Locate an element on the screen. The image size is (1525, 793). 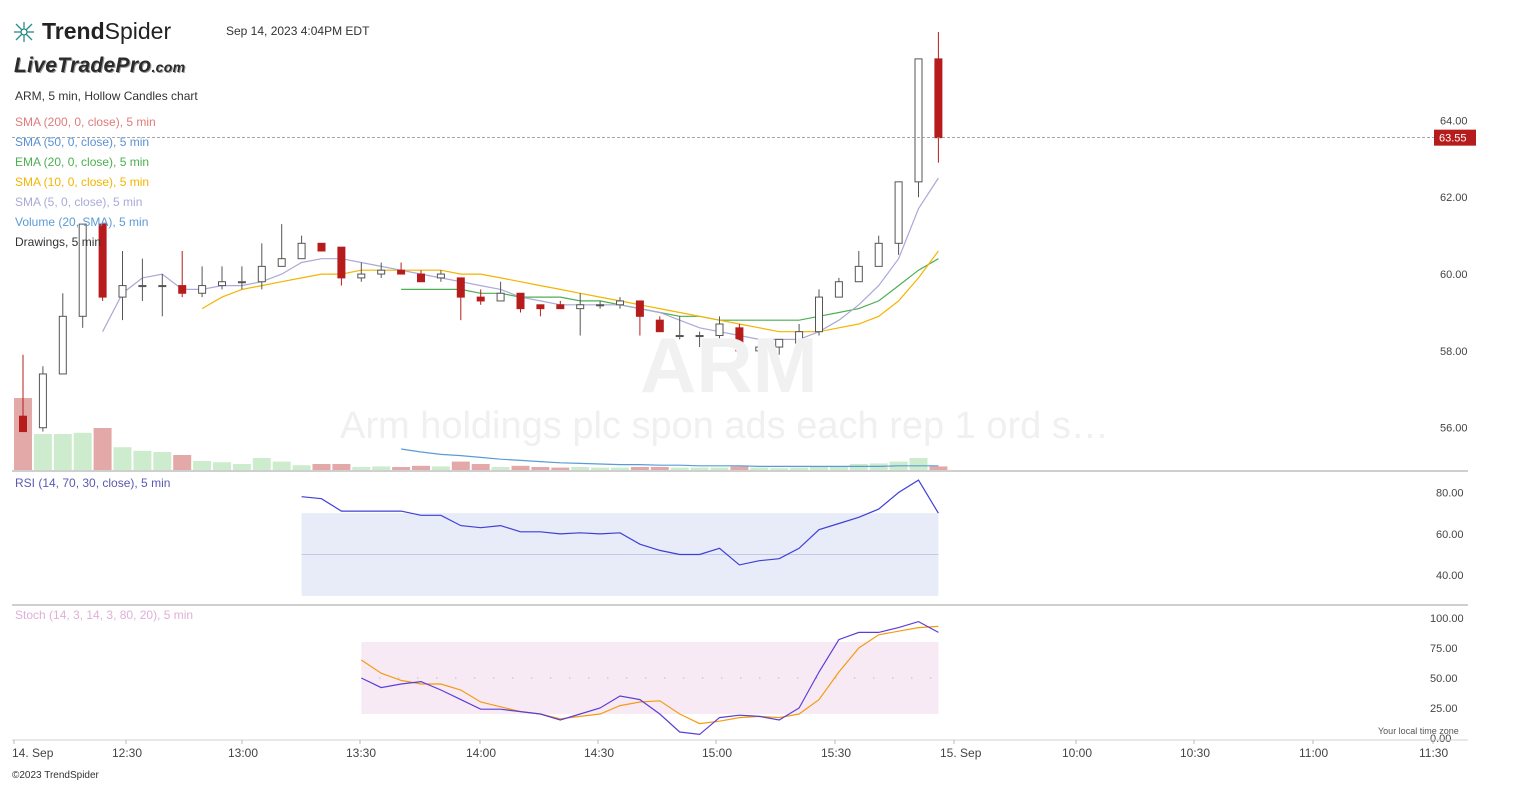
rsi-pane: 40.00 60.00 80.00 is located at coordinates (882, 537).